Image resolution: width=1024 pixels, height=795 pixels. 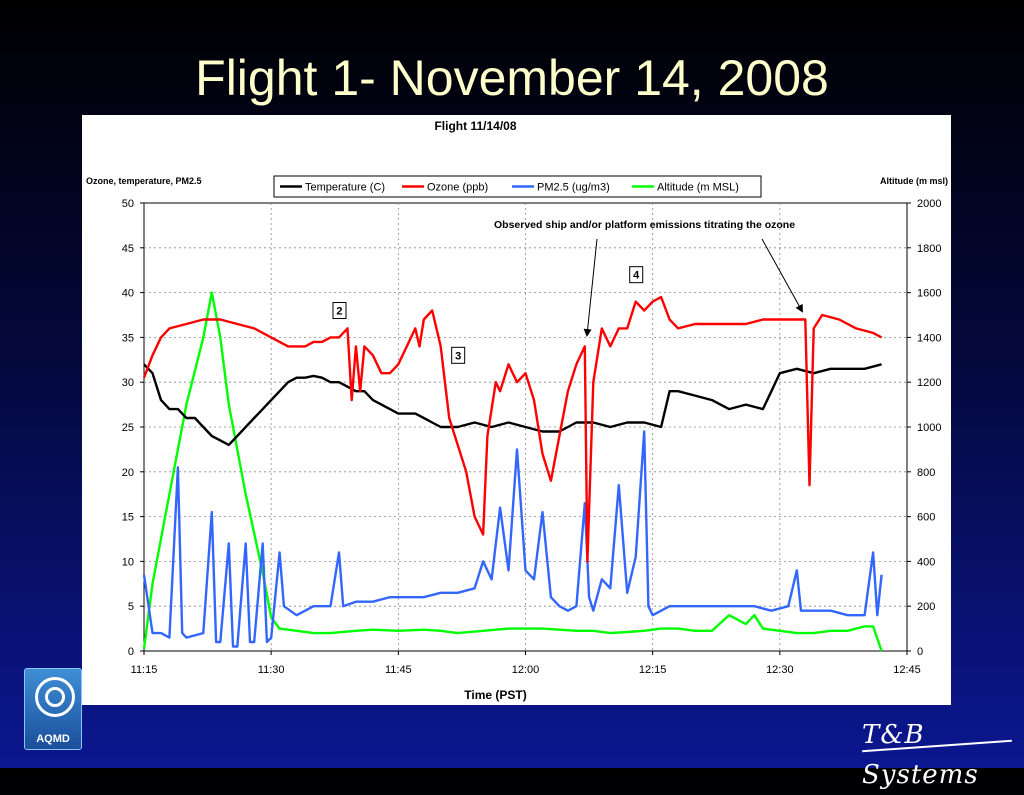 What do you see at coordinates (926, 473) in the screenshot?
I see `y-right-tick-label: 800` at bounding box center [926, 473].